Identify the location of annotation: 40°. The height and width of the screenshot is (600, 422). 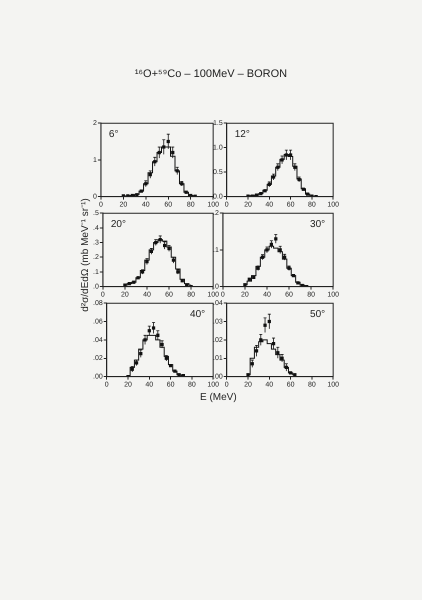
(198, 314).